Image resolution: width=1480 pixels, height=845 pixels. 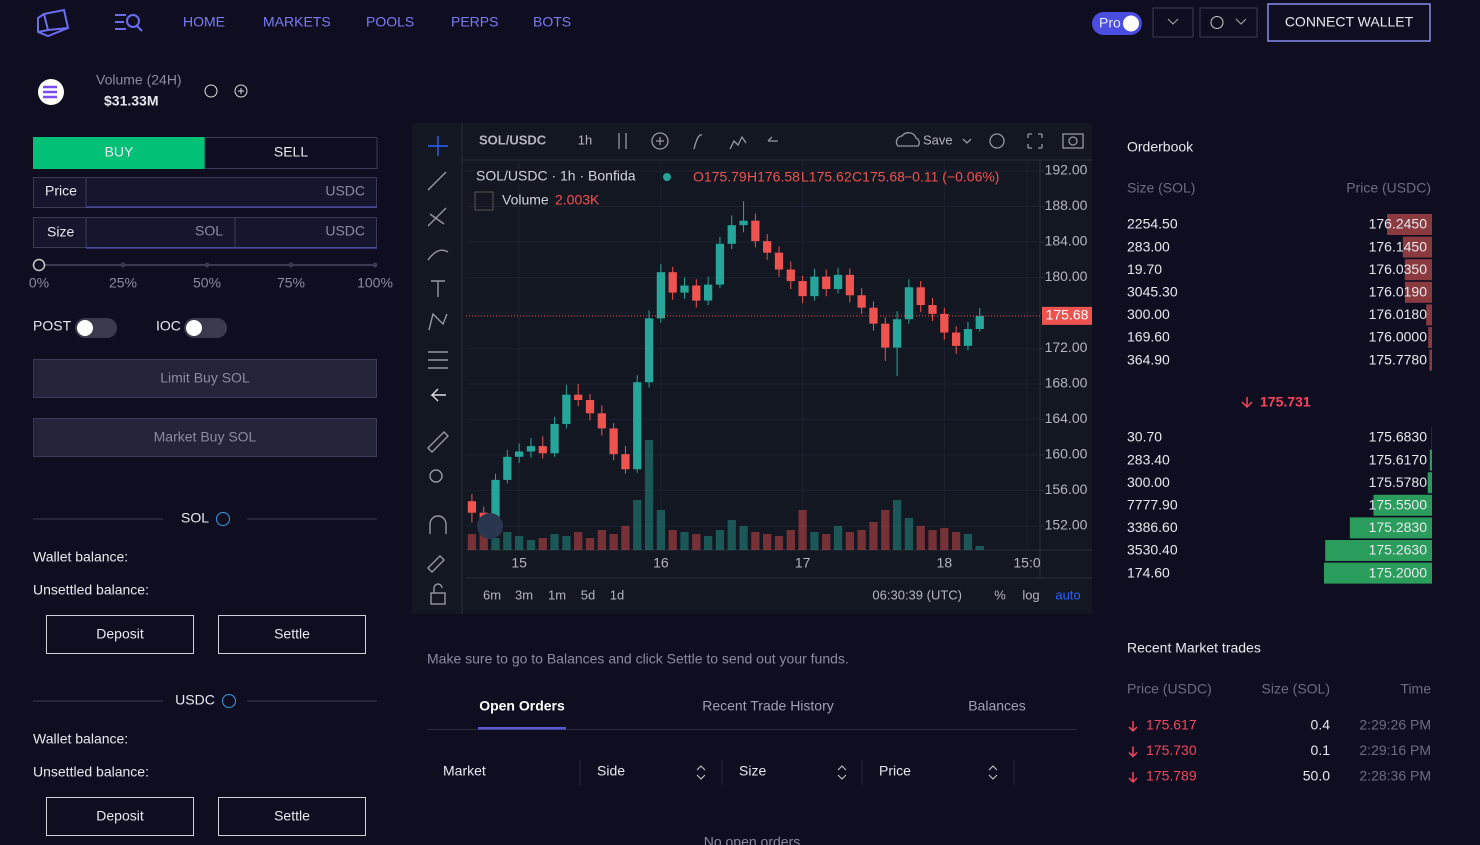 What do you see at coordinates (1398, 437) in the screenshot?
I see `order-price: 175.6830` at bounding box center [1398, 437].